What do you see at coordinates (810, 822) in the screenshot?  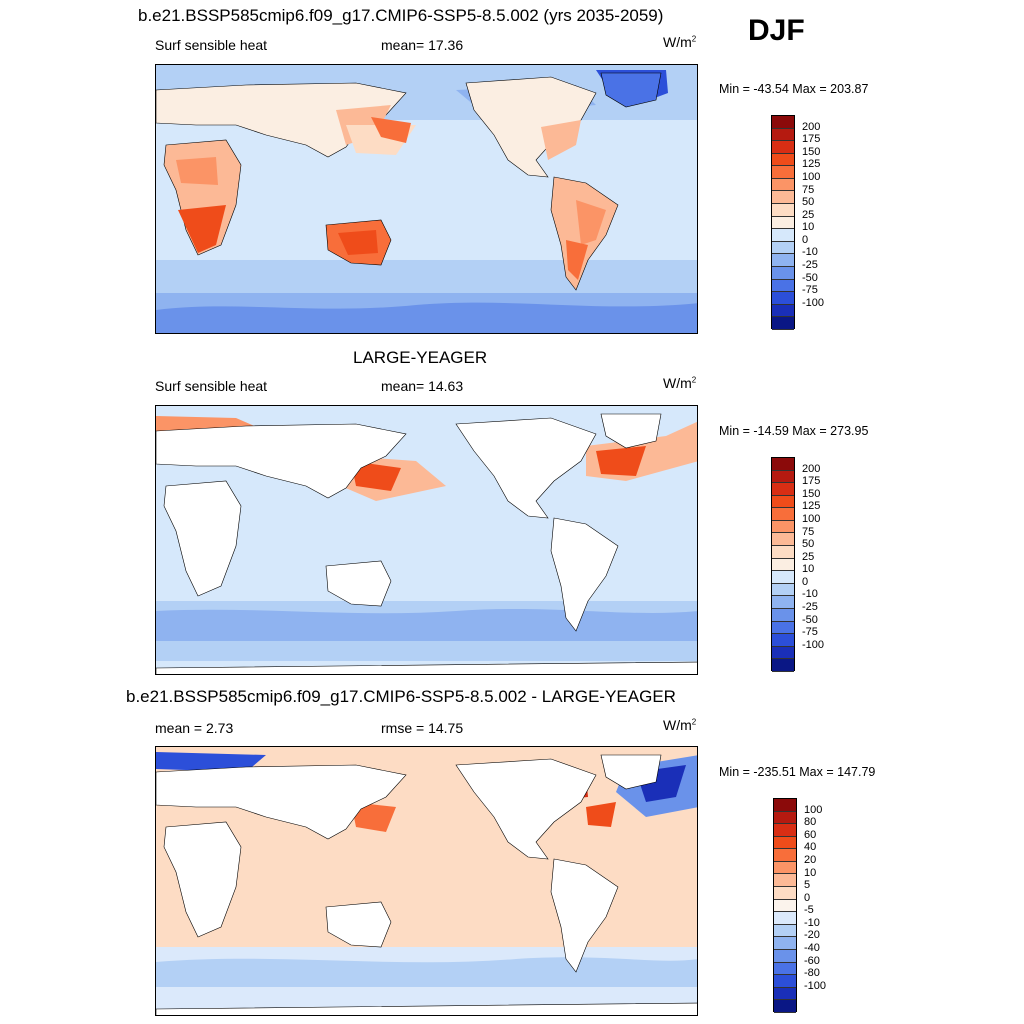 I see `colorbar-tick-label: 80` at bounding box center [810, 822].